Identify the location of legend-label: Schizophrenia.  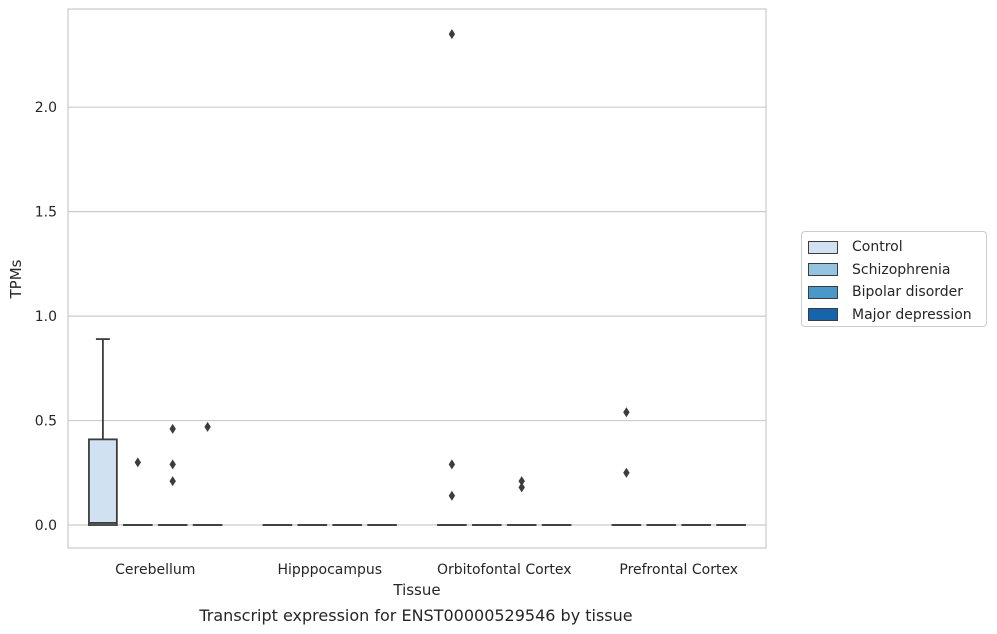
(901, 269).